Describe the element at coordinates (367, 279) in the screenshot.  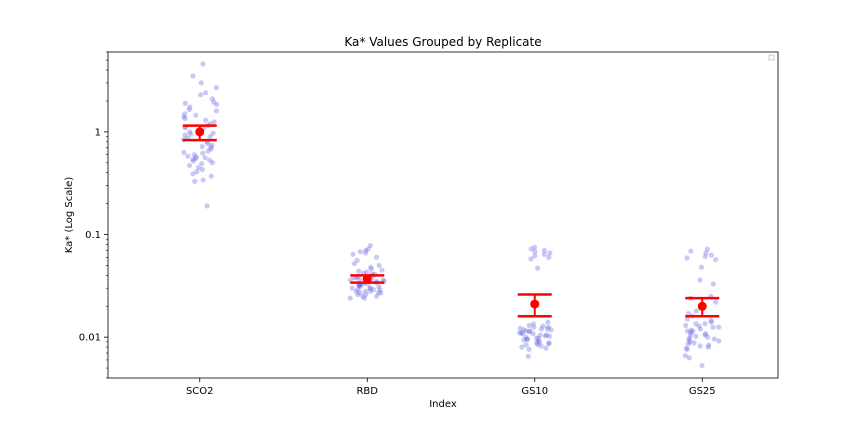
I see `mean-marker` at that location.